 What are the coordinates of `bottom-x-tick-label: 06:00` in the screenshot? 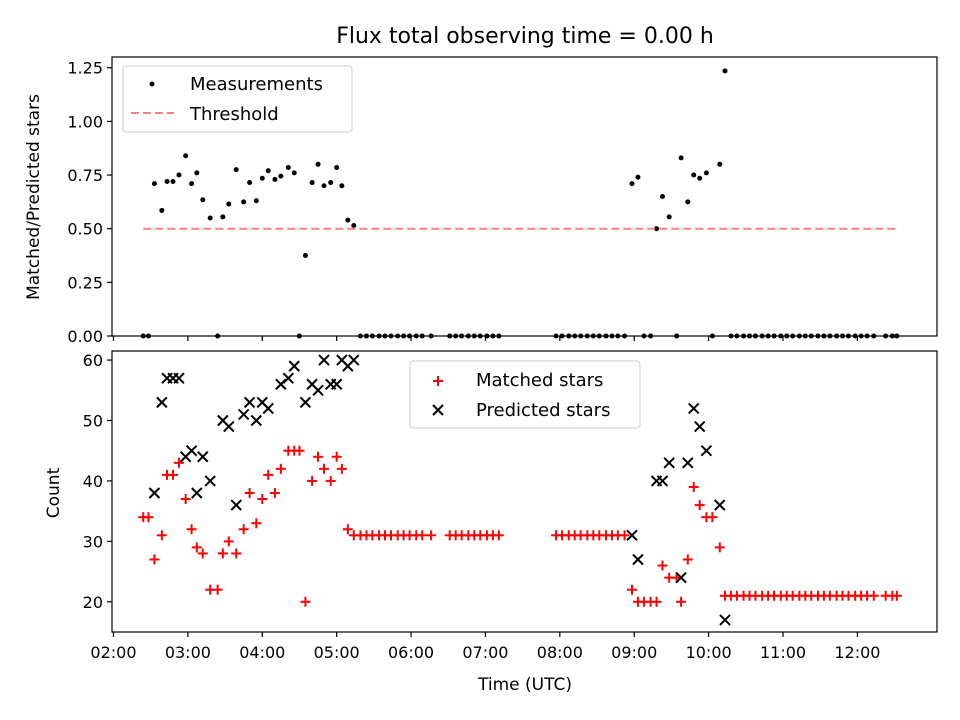 It's located at (411, 652).